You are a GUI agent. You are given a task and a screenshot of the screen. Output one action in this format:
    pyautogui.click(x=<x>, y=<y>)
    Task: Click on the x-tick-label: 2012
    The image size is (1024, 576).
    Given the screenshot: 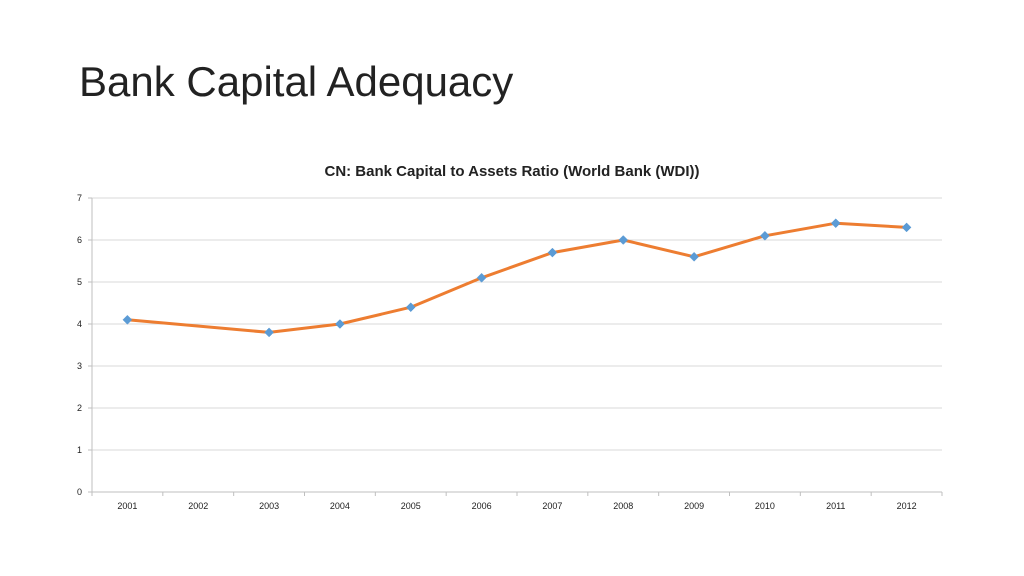 What is the action you would take?
    pyautogui.click(x=907, y=506)
    